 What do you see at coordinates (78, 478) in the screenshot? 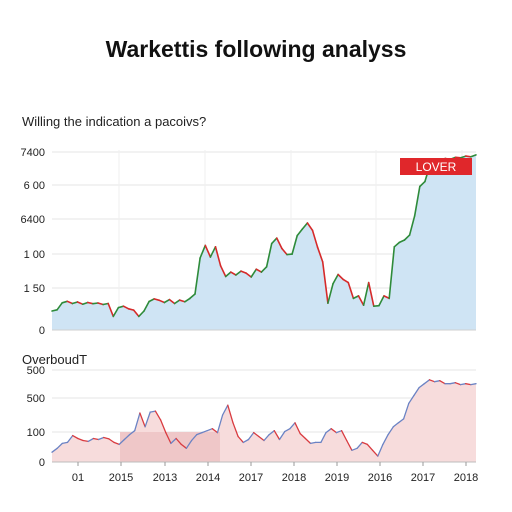
I see `x-tick-label: 01` at bounding box center [78, 478].